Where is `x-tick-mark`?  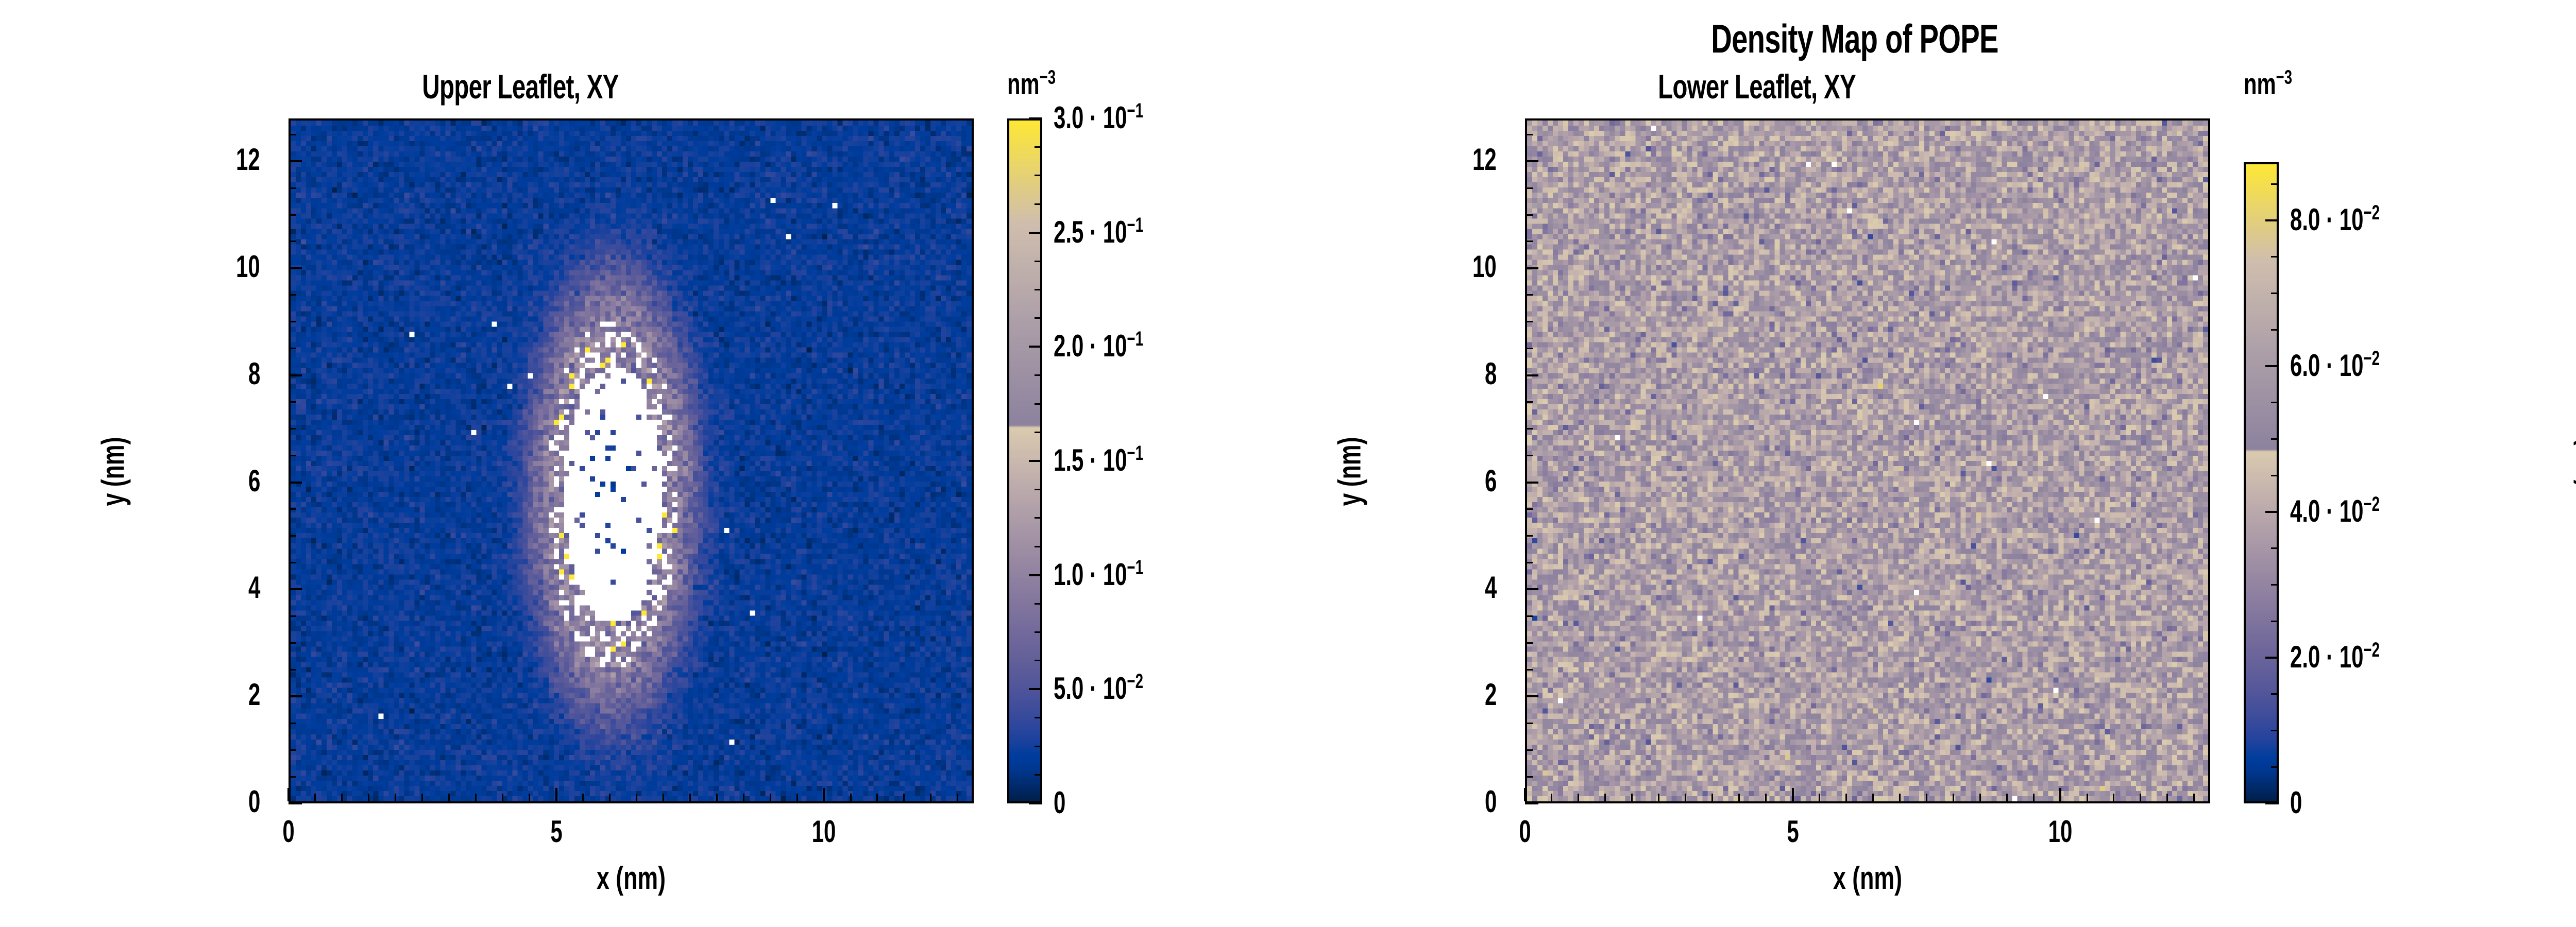
x-tick-mark is located at coordinates (2060, 795).